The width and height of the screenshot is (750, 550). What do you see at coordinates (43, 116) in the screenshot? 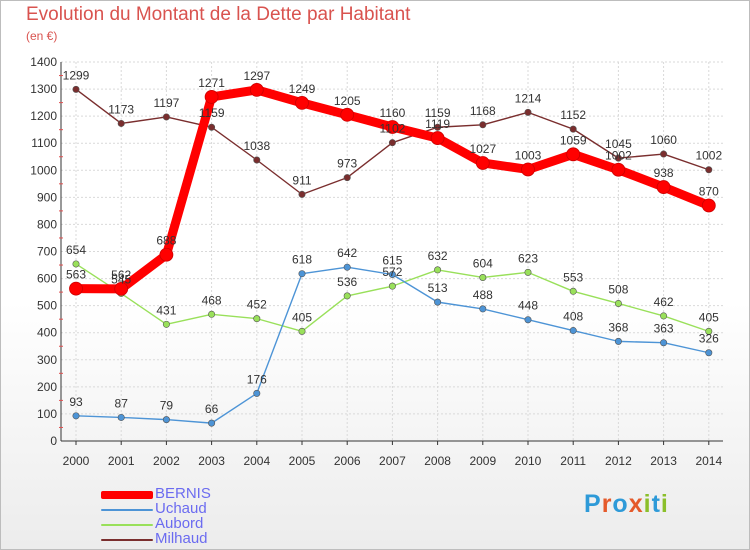
I see `y-tick-label: 1200` at bounding box center [43, 116].